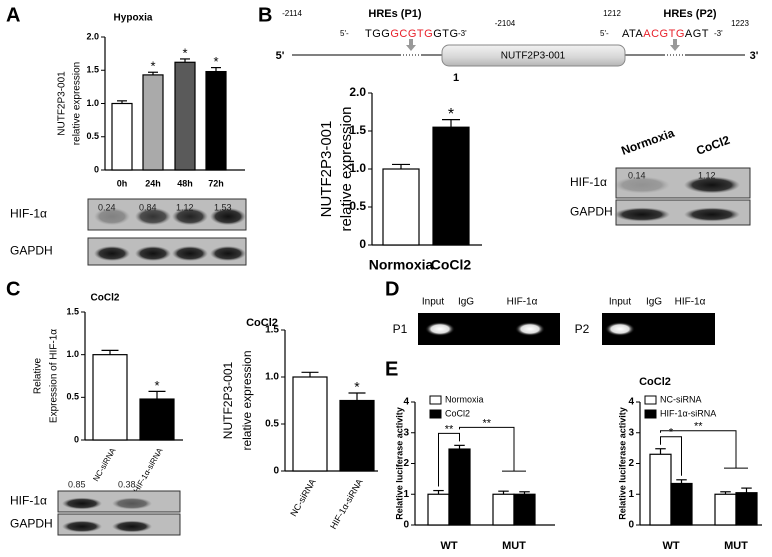  I want to click on hre-arrow, so click(675, 45).